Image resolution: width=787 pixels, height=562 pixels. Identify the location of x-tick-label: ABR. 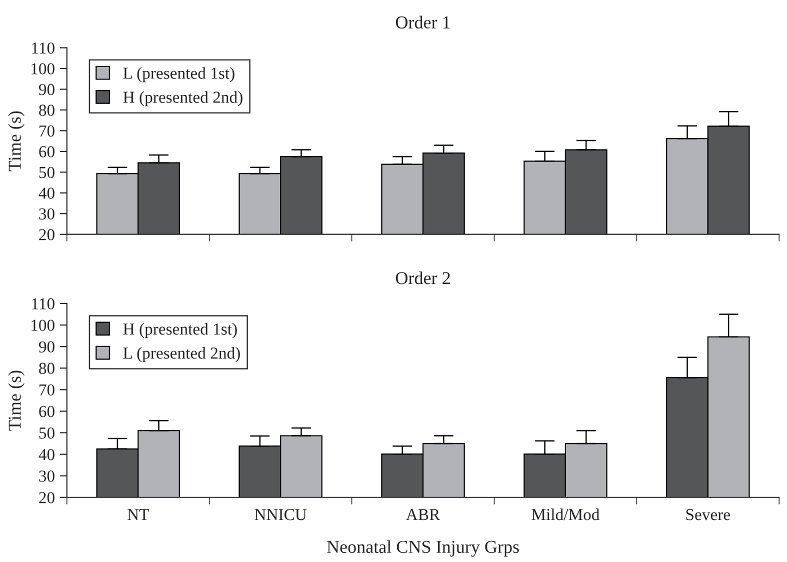
(423, 514).